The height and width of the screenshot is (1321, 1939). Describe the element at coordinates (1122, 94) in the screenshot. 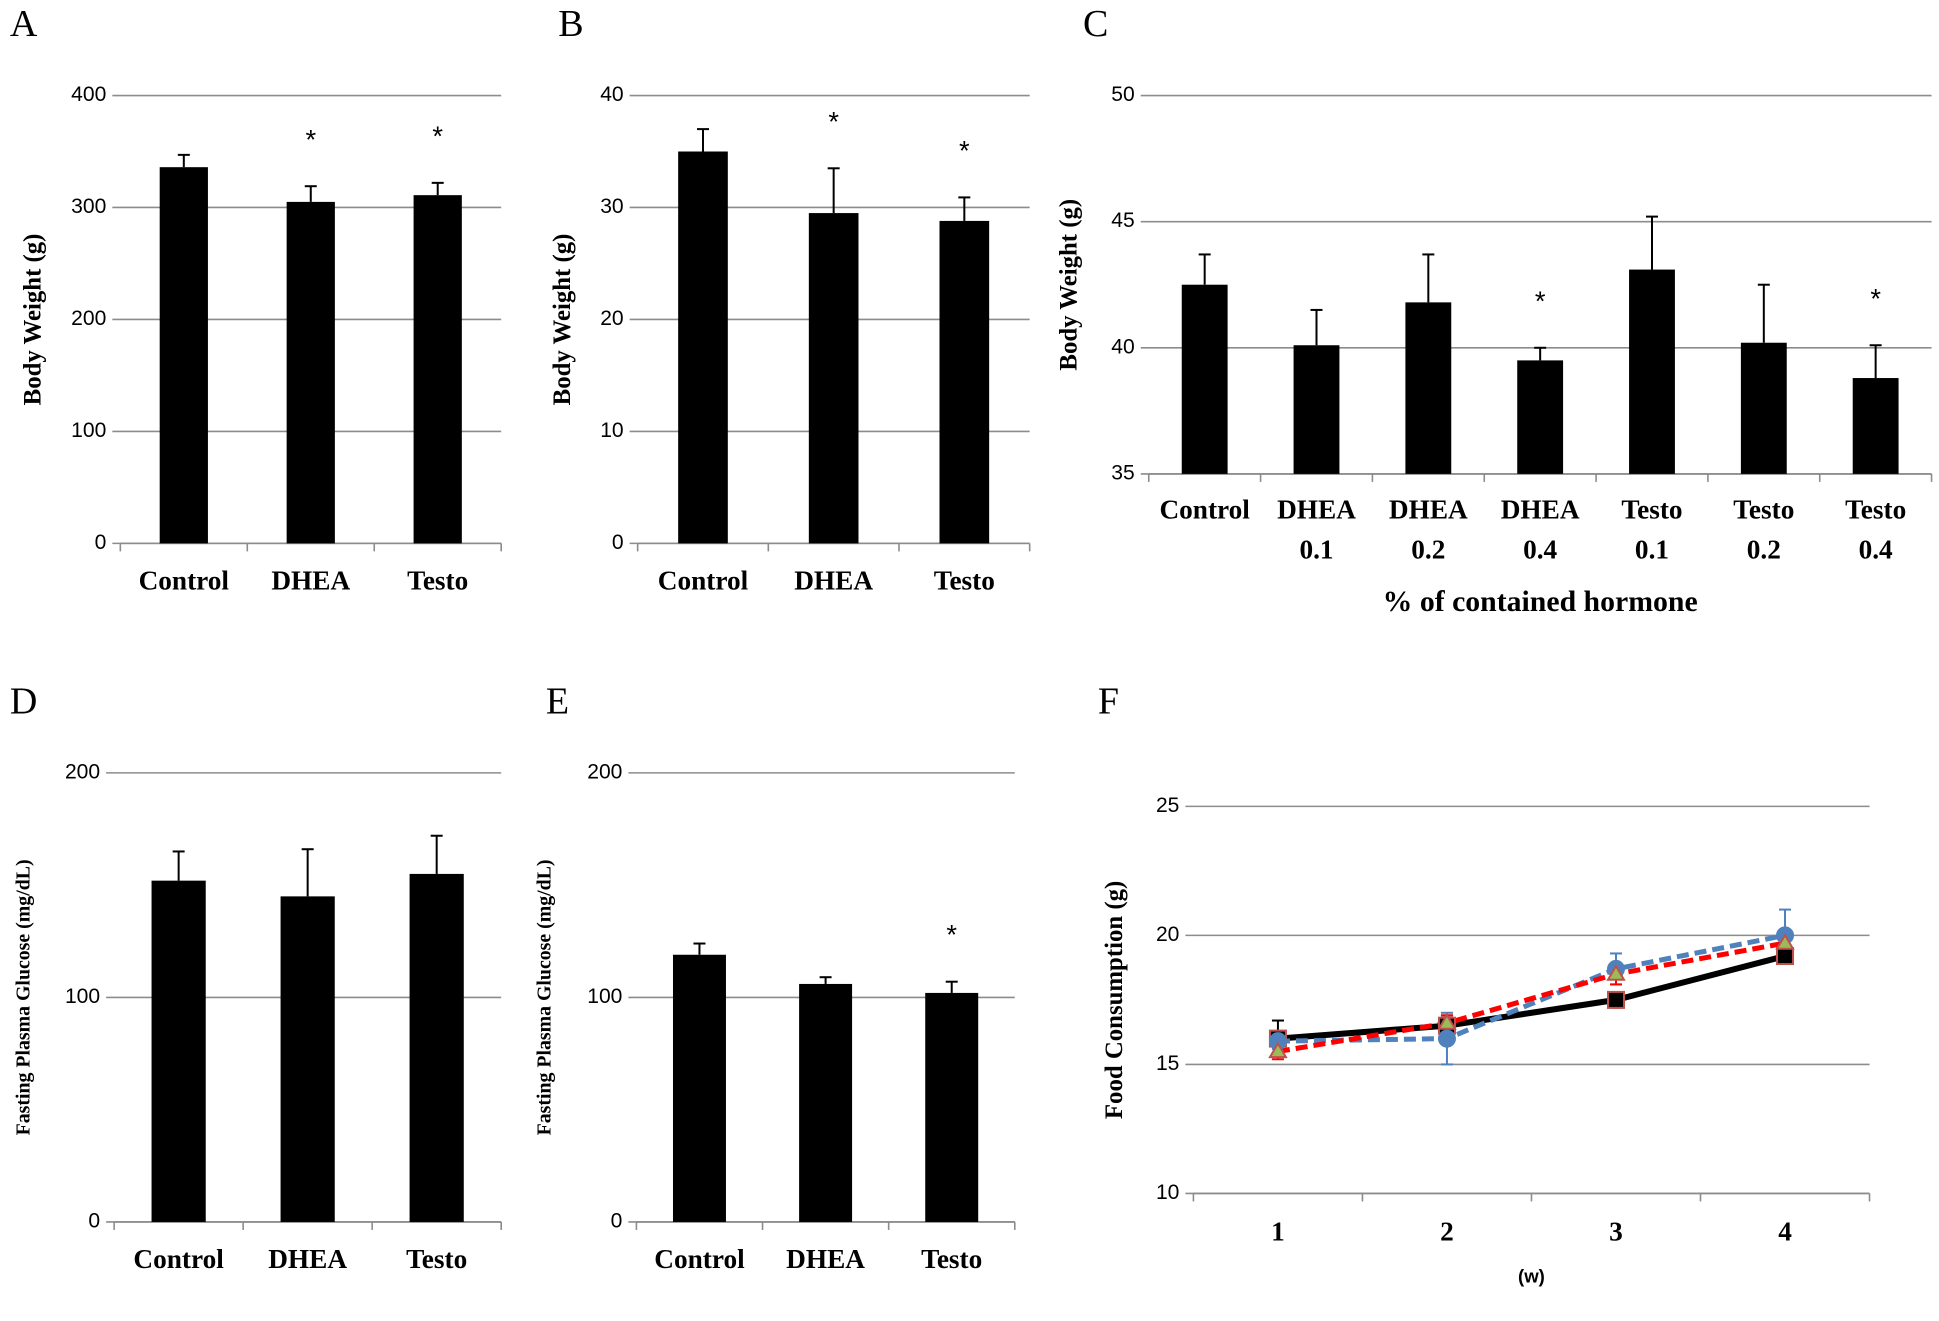

I see `y-tick-label: 50` at that location.